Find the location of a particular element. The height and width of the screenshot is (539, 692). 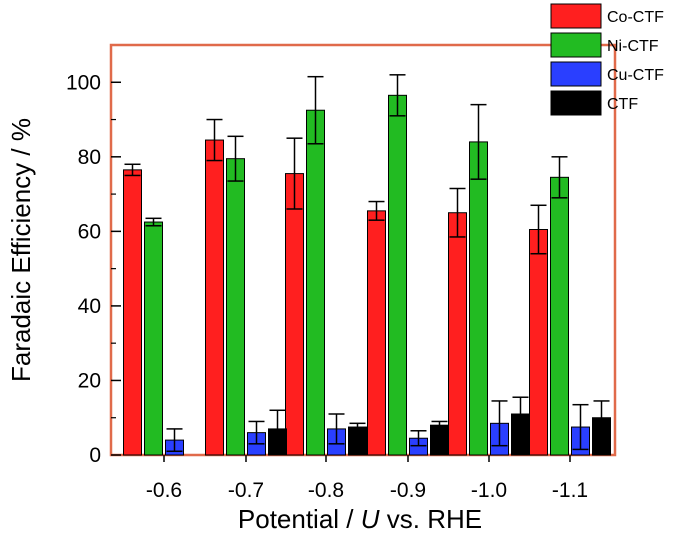

y-axis: 0 20 40 60 80 100 is located at coordinates (93, 269).